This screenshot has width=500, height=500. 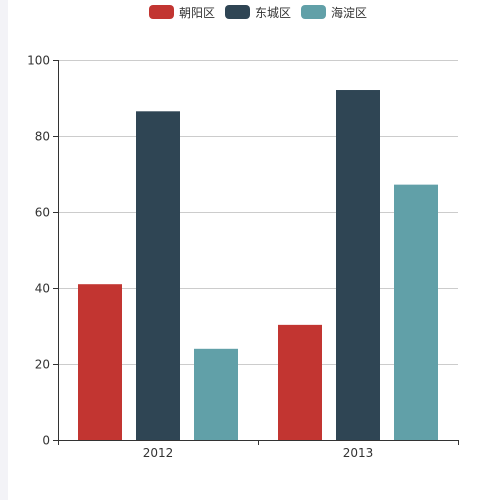 I want to click on y-tick-label-3: 60, so click(x=42, y=213).